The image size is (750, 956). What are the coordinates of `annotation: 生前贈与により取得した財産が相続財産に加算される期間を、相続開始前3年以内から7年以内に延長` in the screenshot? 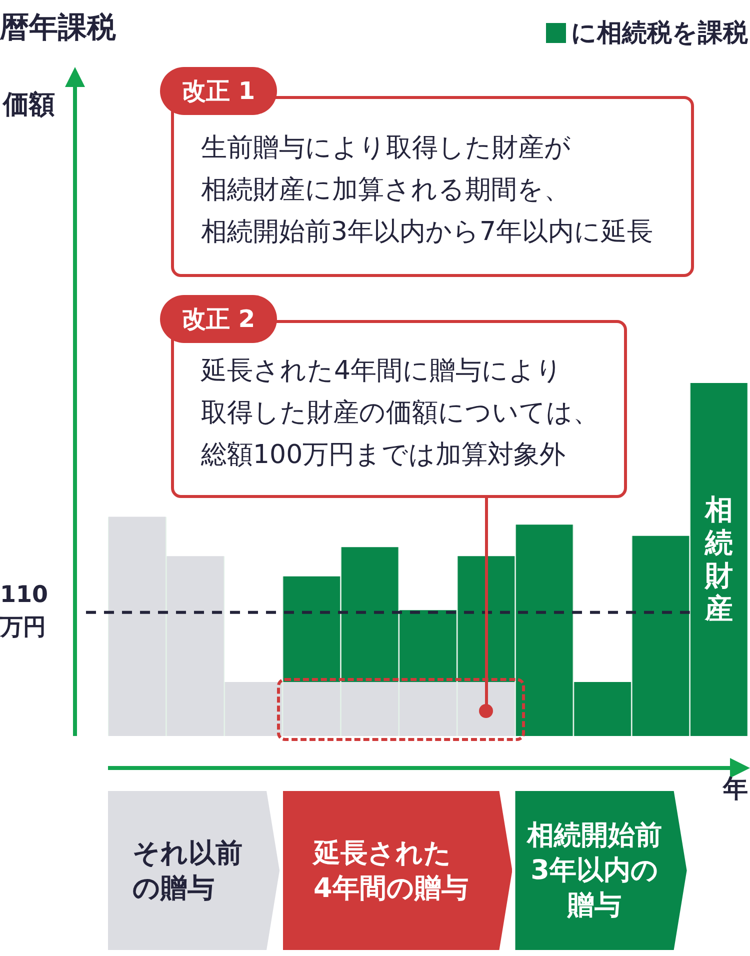 It's located at (427, 190).